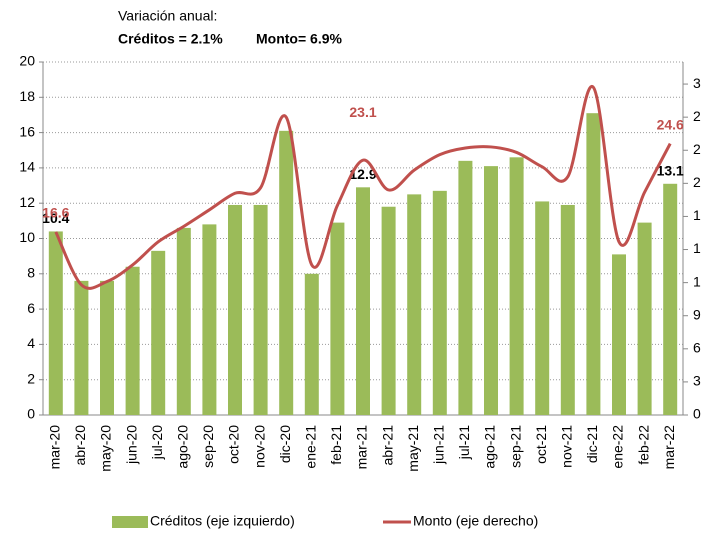 This screenshot has width=704, height=534. What do you see at coordinates (208, 446) in the screenshot?
I see `x-tick-label: sep-20` at bounding box center [208, 446].